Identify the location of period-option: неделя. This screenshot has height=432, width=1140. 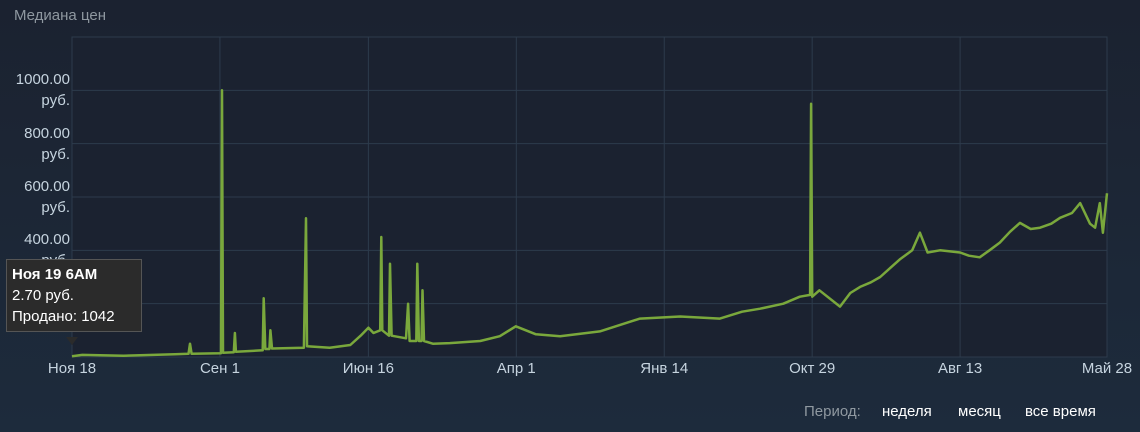
(907, 411).